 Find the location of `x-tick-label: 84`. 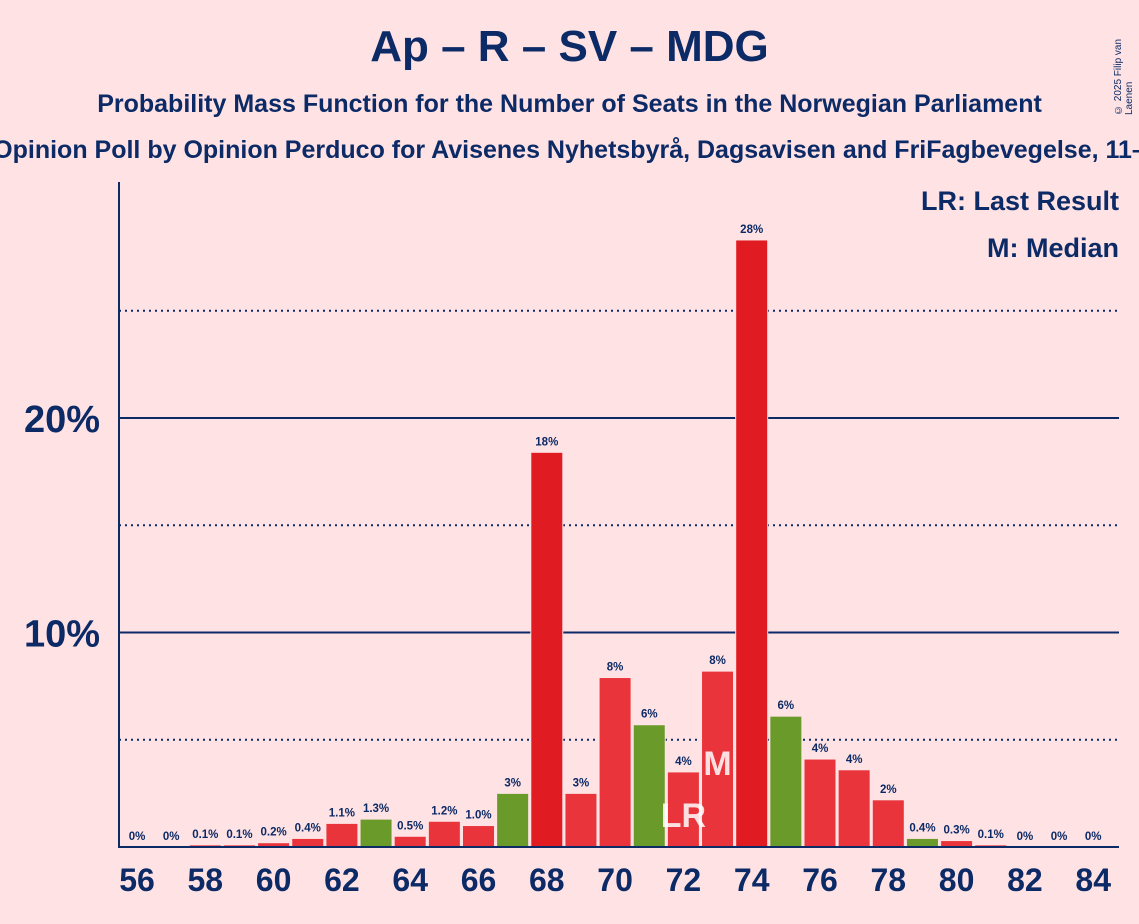

x-tick-label: 84 is located at coordinates (1093, 880).